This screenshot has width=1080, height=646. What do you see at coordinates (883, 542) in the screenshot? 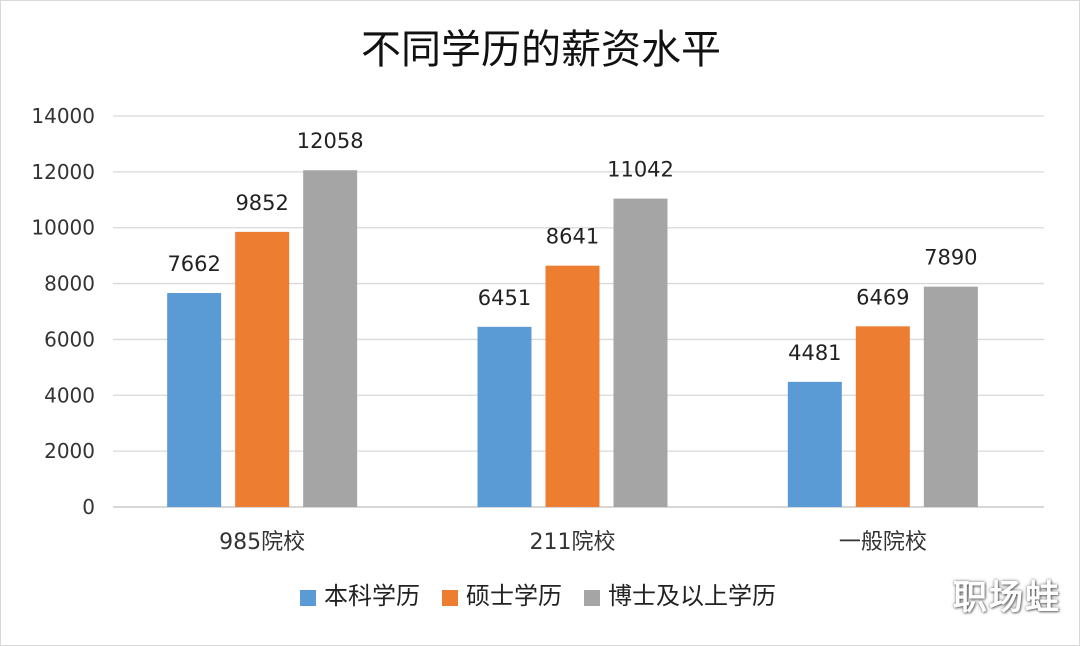
I see `x-category-label: 一般院校` at bounding box center [883, 542].